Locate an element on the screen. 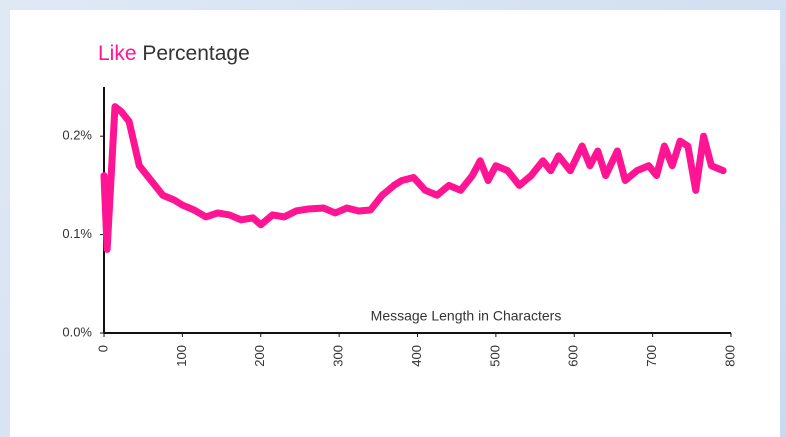  x-tick-label: 700 is located at coordinates (651, 356).